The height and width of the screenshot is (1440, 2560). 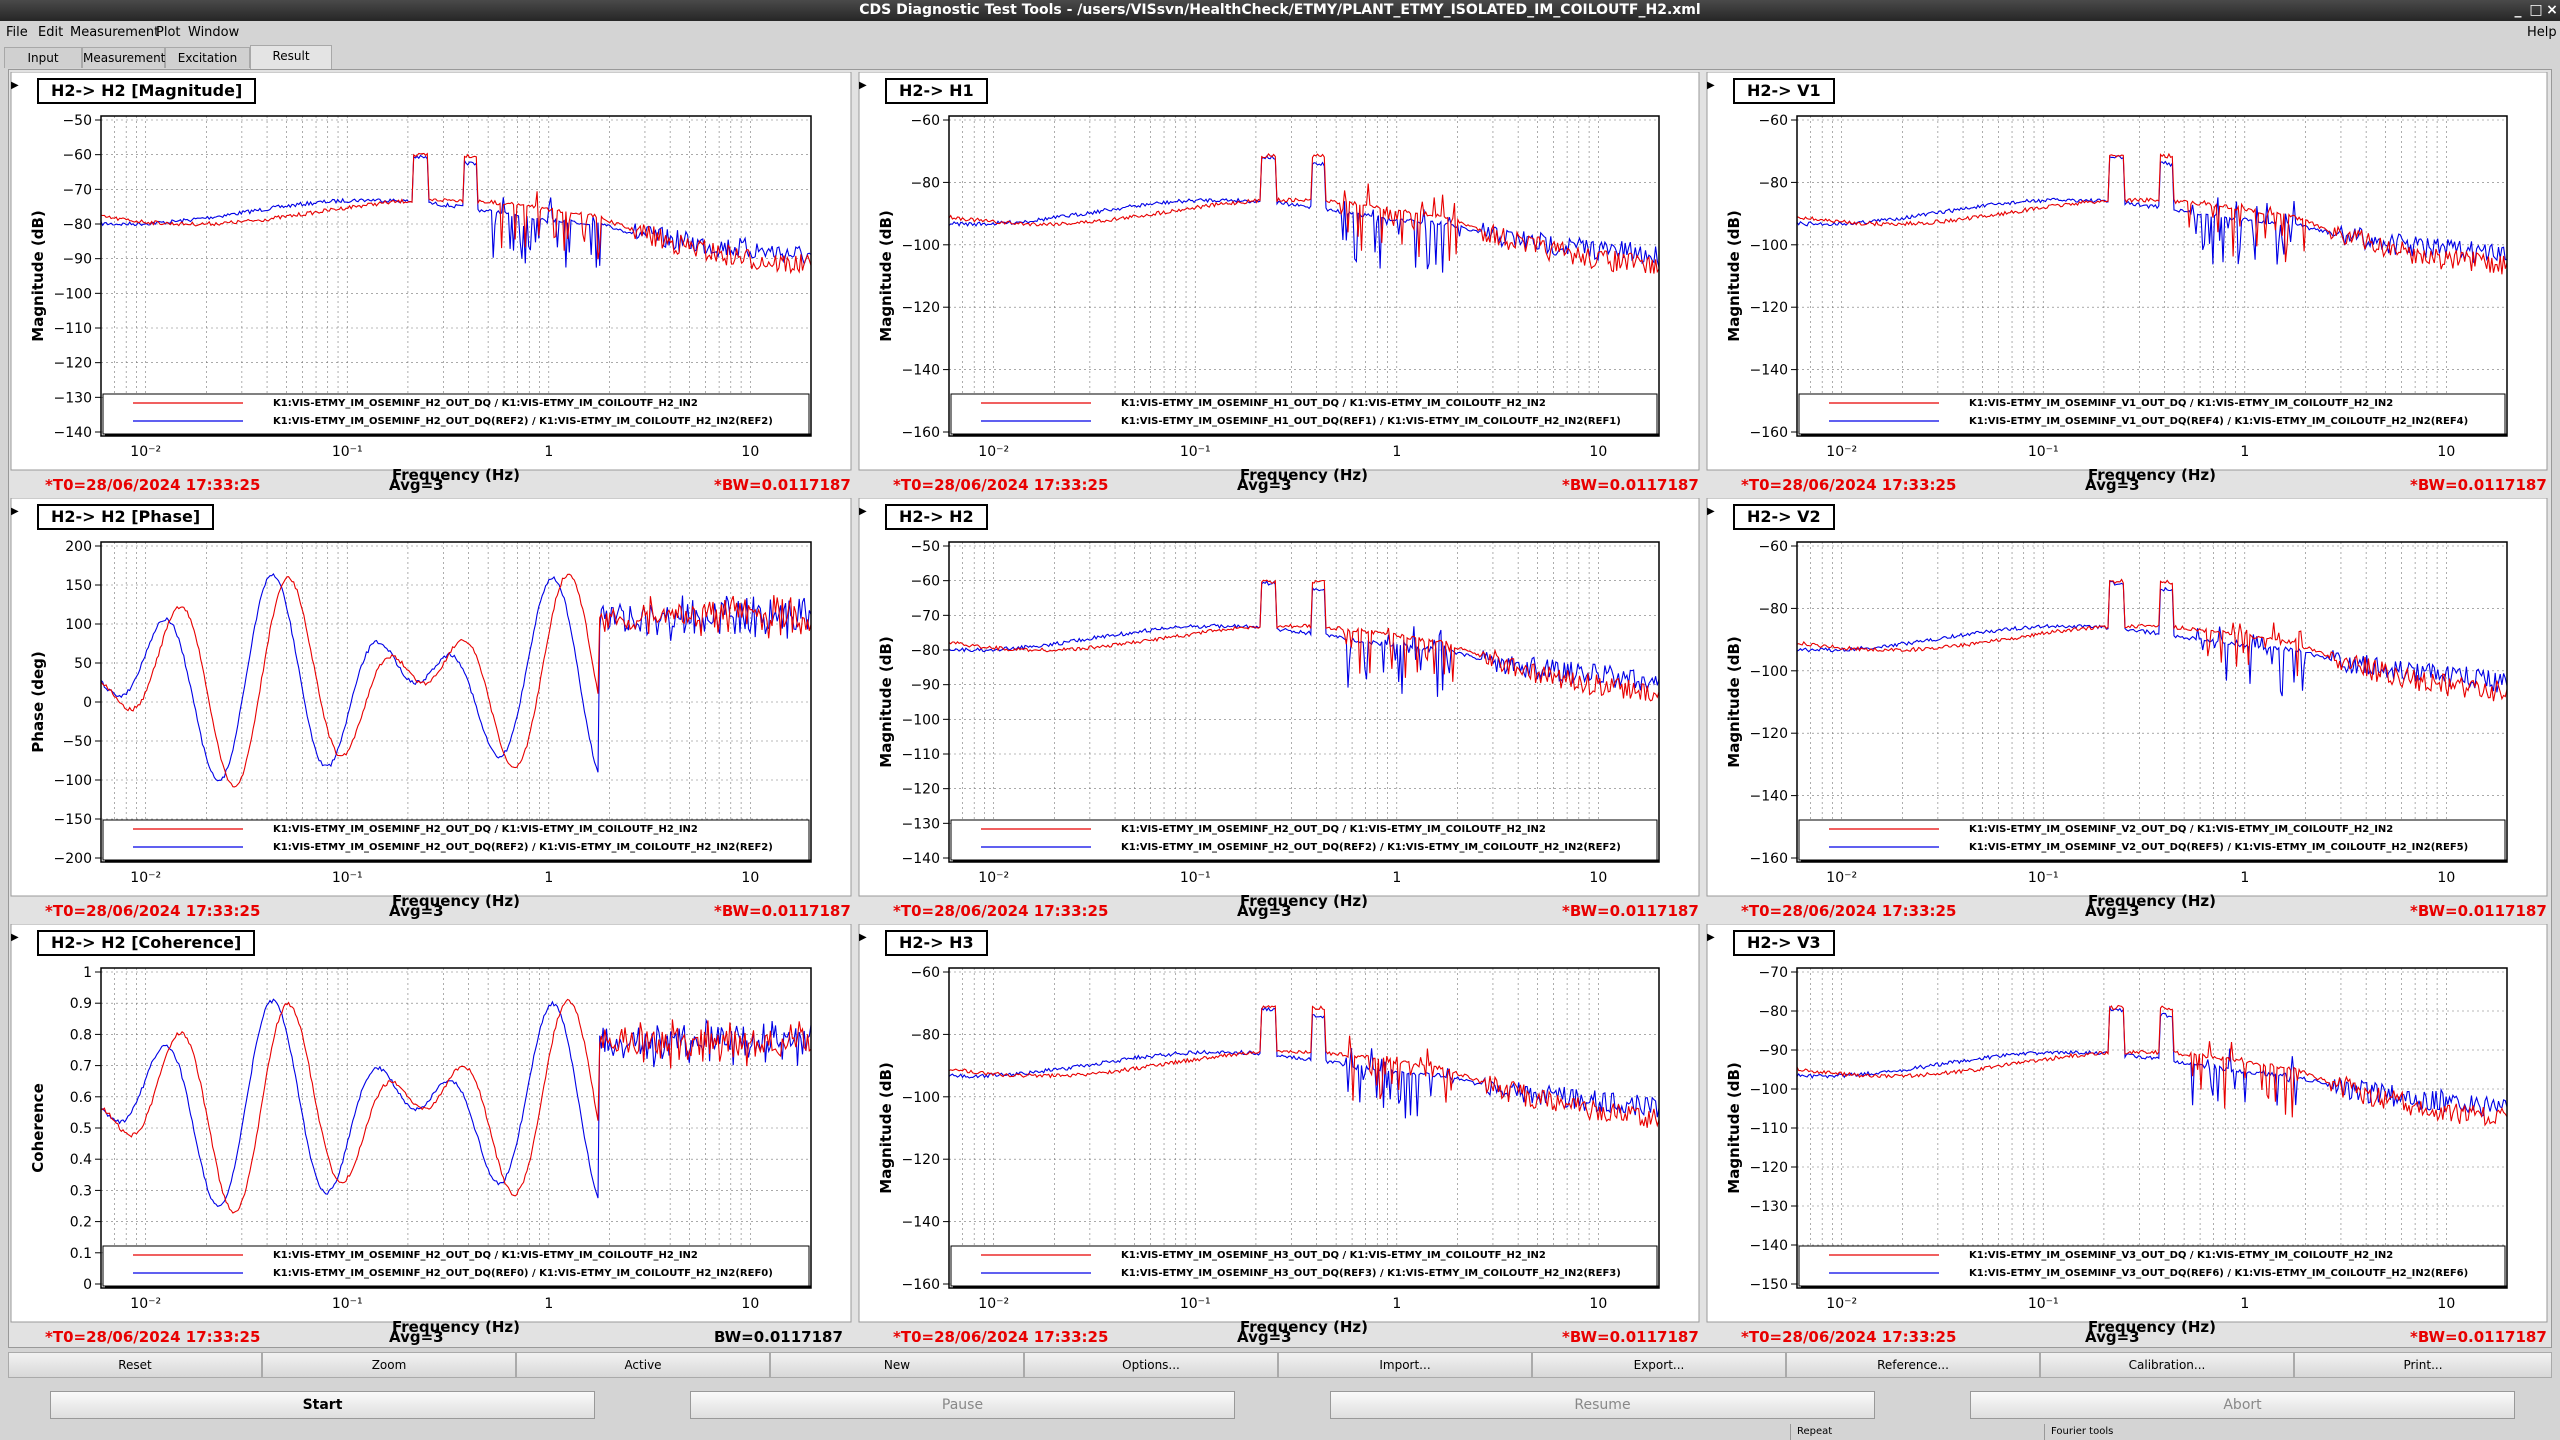 I want to click on x-tick-label: 1, so click(x=1396, y=878).